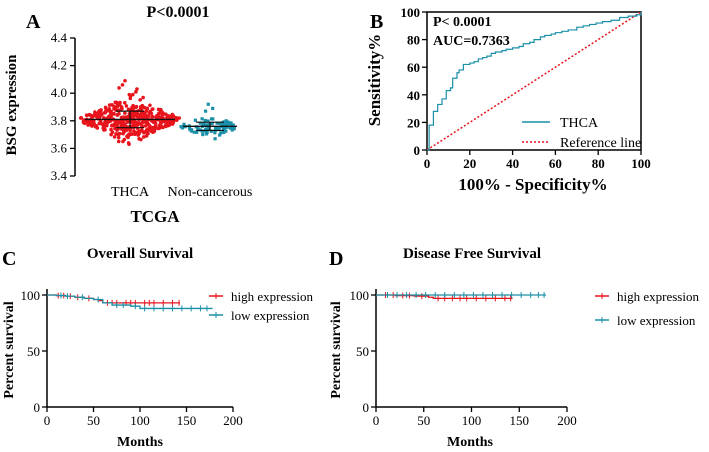 The image size is (709, 452). Describe the element at coordinates (376, 420) in the screenshot. I see `panel-d-xtick-label: 0` at that location.